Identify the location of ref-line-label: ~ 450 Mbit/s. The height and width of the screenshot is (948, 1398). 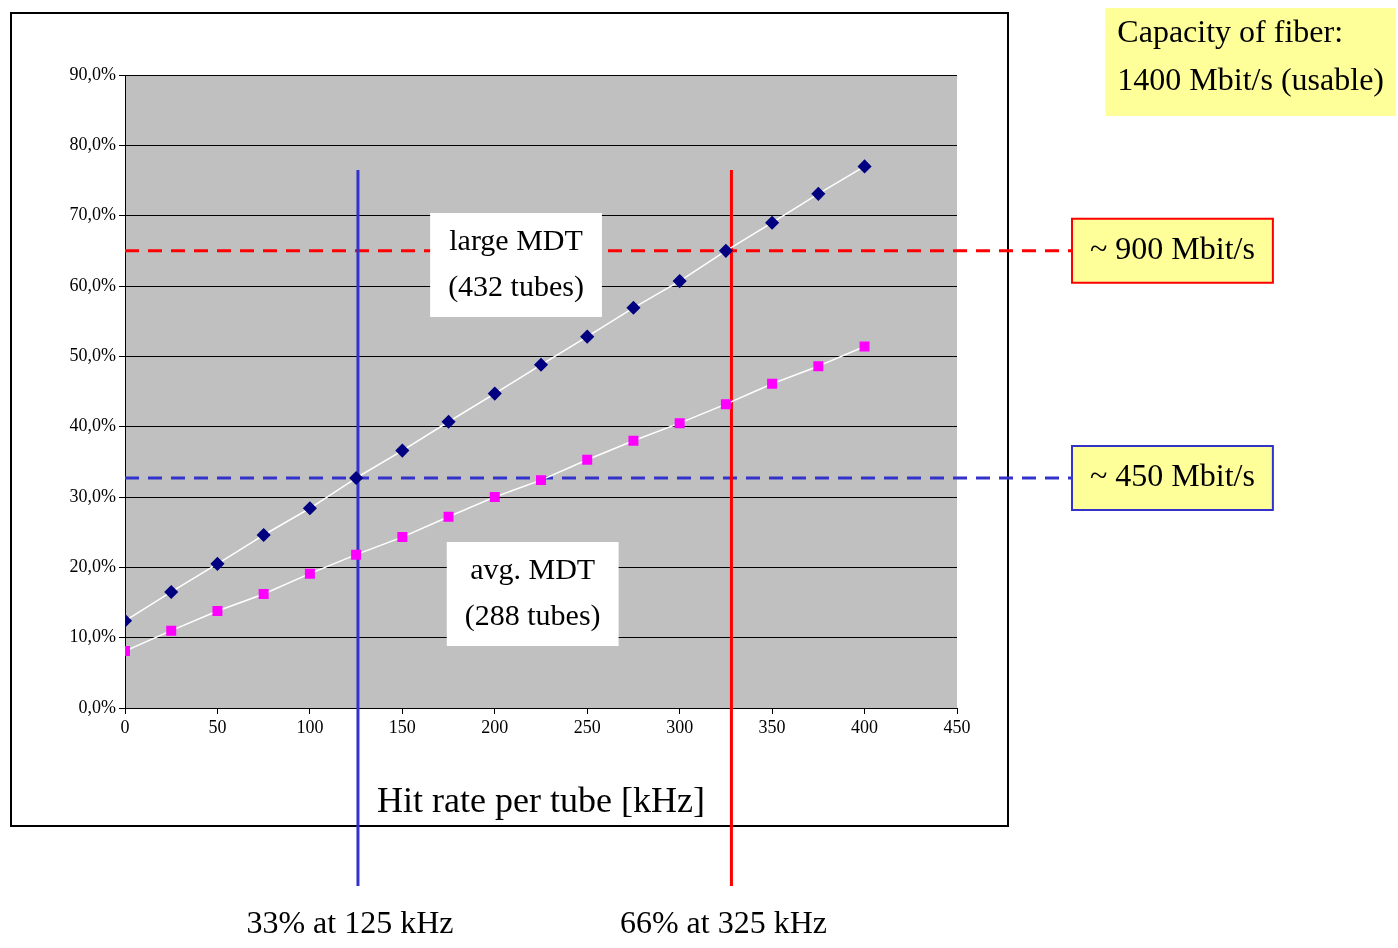
(1172, 475).